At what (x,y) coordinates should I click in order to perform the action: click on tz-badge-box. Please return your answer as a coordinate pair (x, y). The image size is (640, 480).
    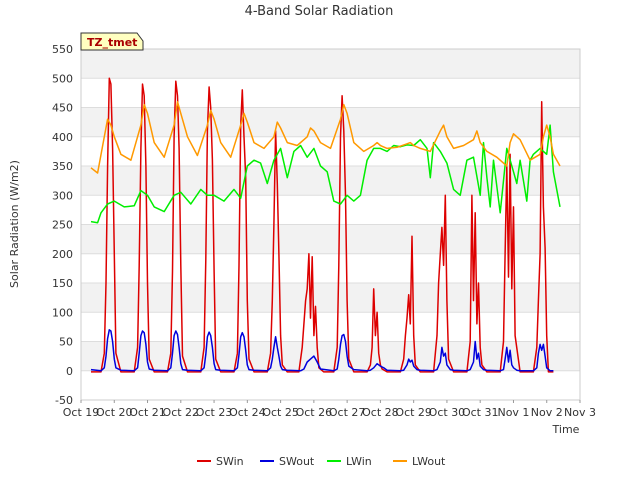
    Looking at the image, I should click on (112, 41).